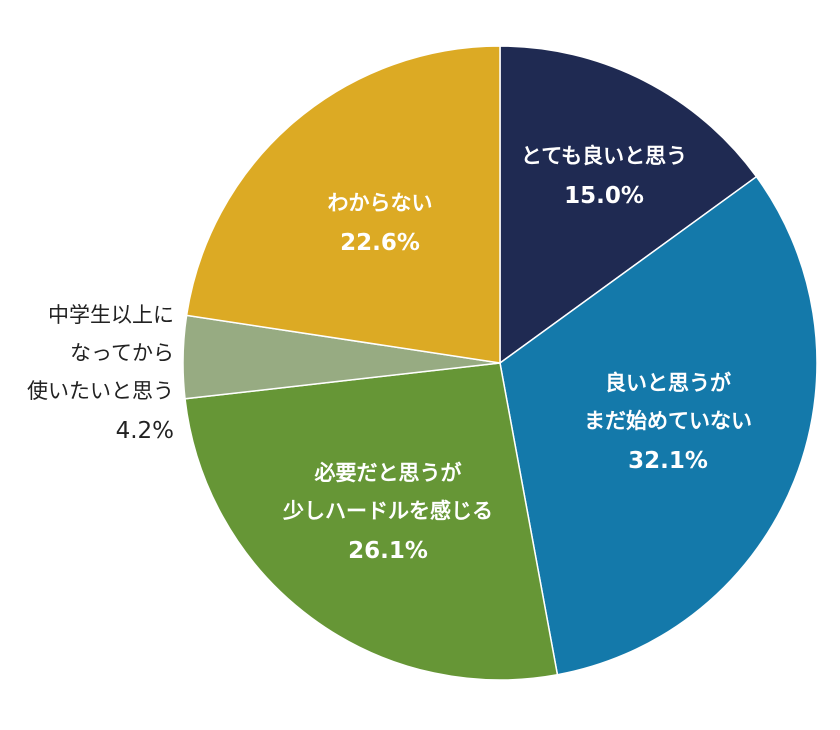  Describe the element at coordinates (388, 473) in the screenshot. I see `slice-label-line: 必要だと思うが` at that location.